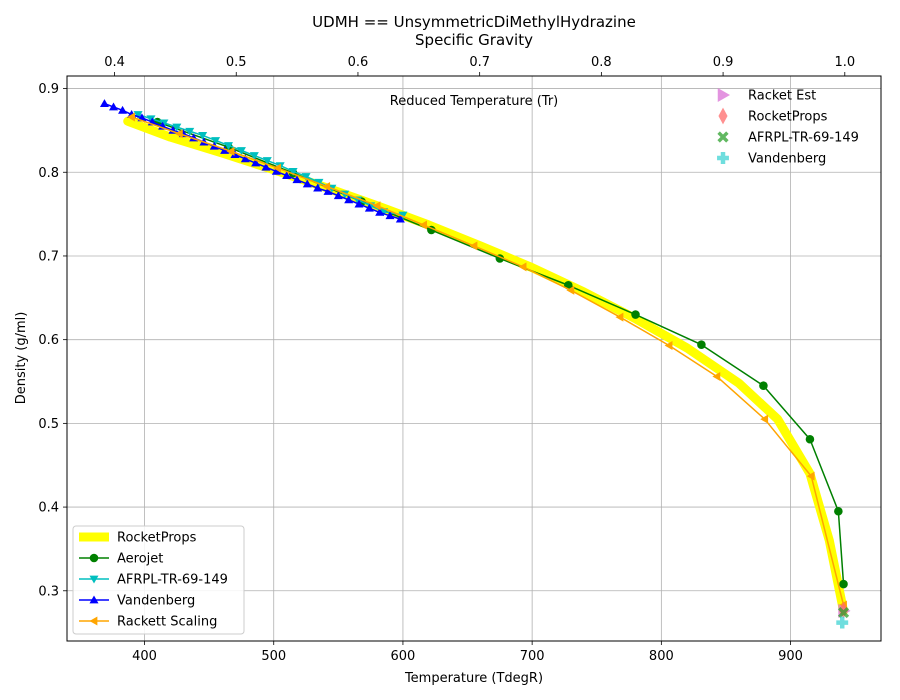 This screenshot has width=900, height=700. I want to click on legend-lines-item: Rackett Scaling, so click(148, 622).